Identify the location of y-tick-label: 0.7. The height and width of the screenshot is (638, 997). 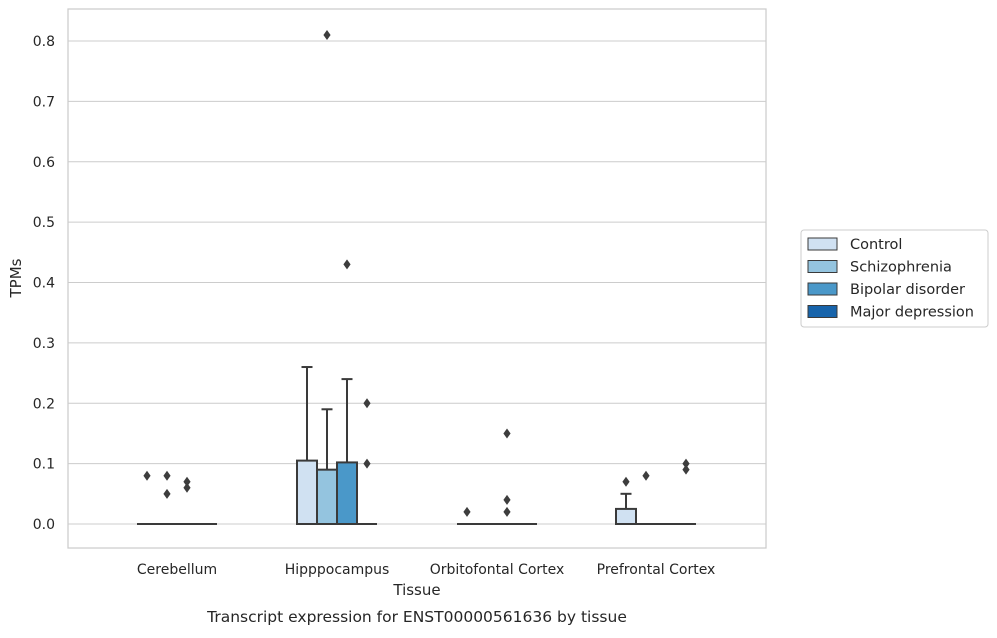
(44, 102).